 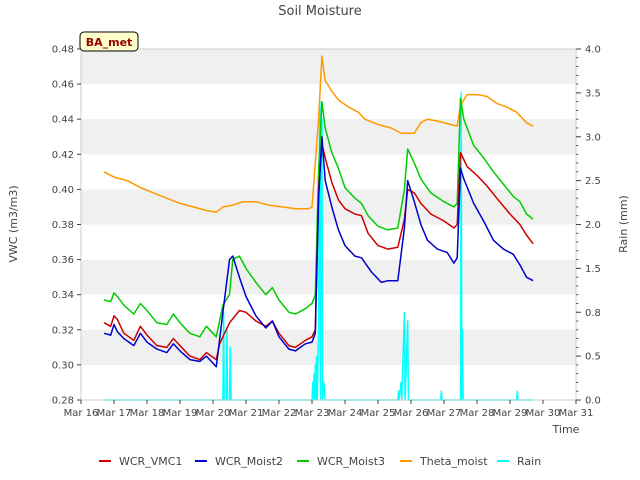 What do you see at coordinates (150, 461) in the screenshot?
I see `legend-label: WCR_VMC1` at bounding box center [150, 461].